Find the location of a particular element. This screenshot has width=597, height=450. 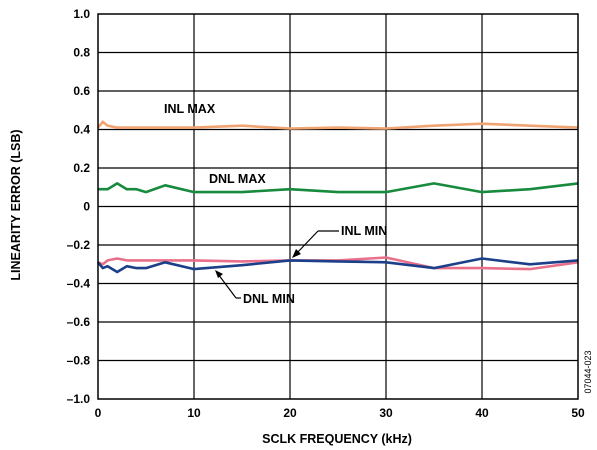

dnl-max-label: DNL MAX is located at coordinates (237, 179).